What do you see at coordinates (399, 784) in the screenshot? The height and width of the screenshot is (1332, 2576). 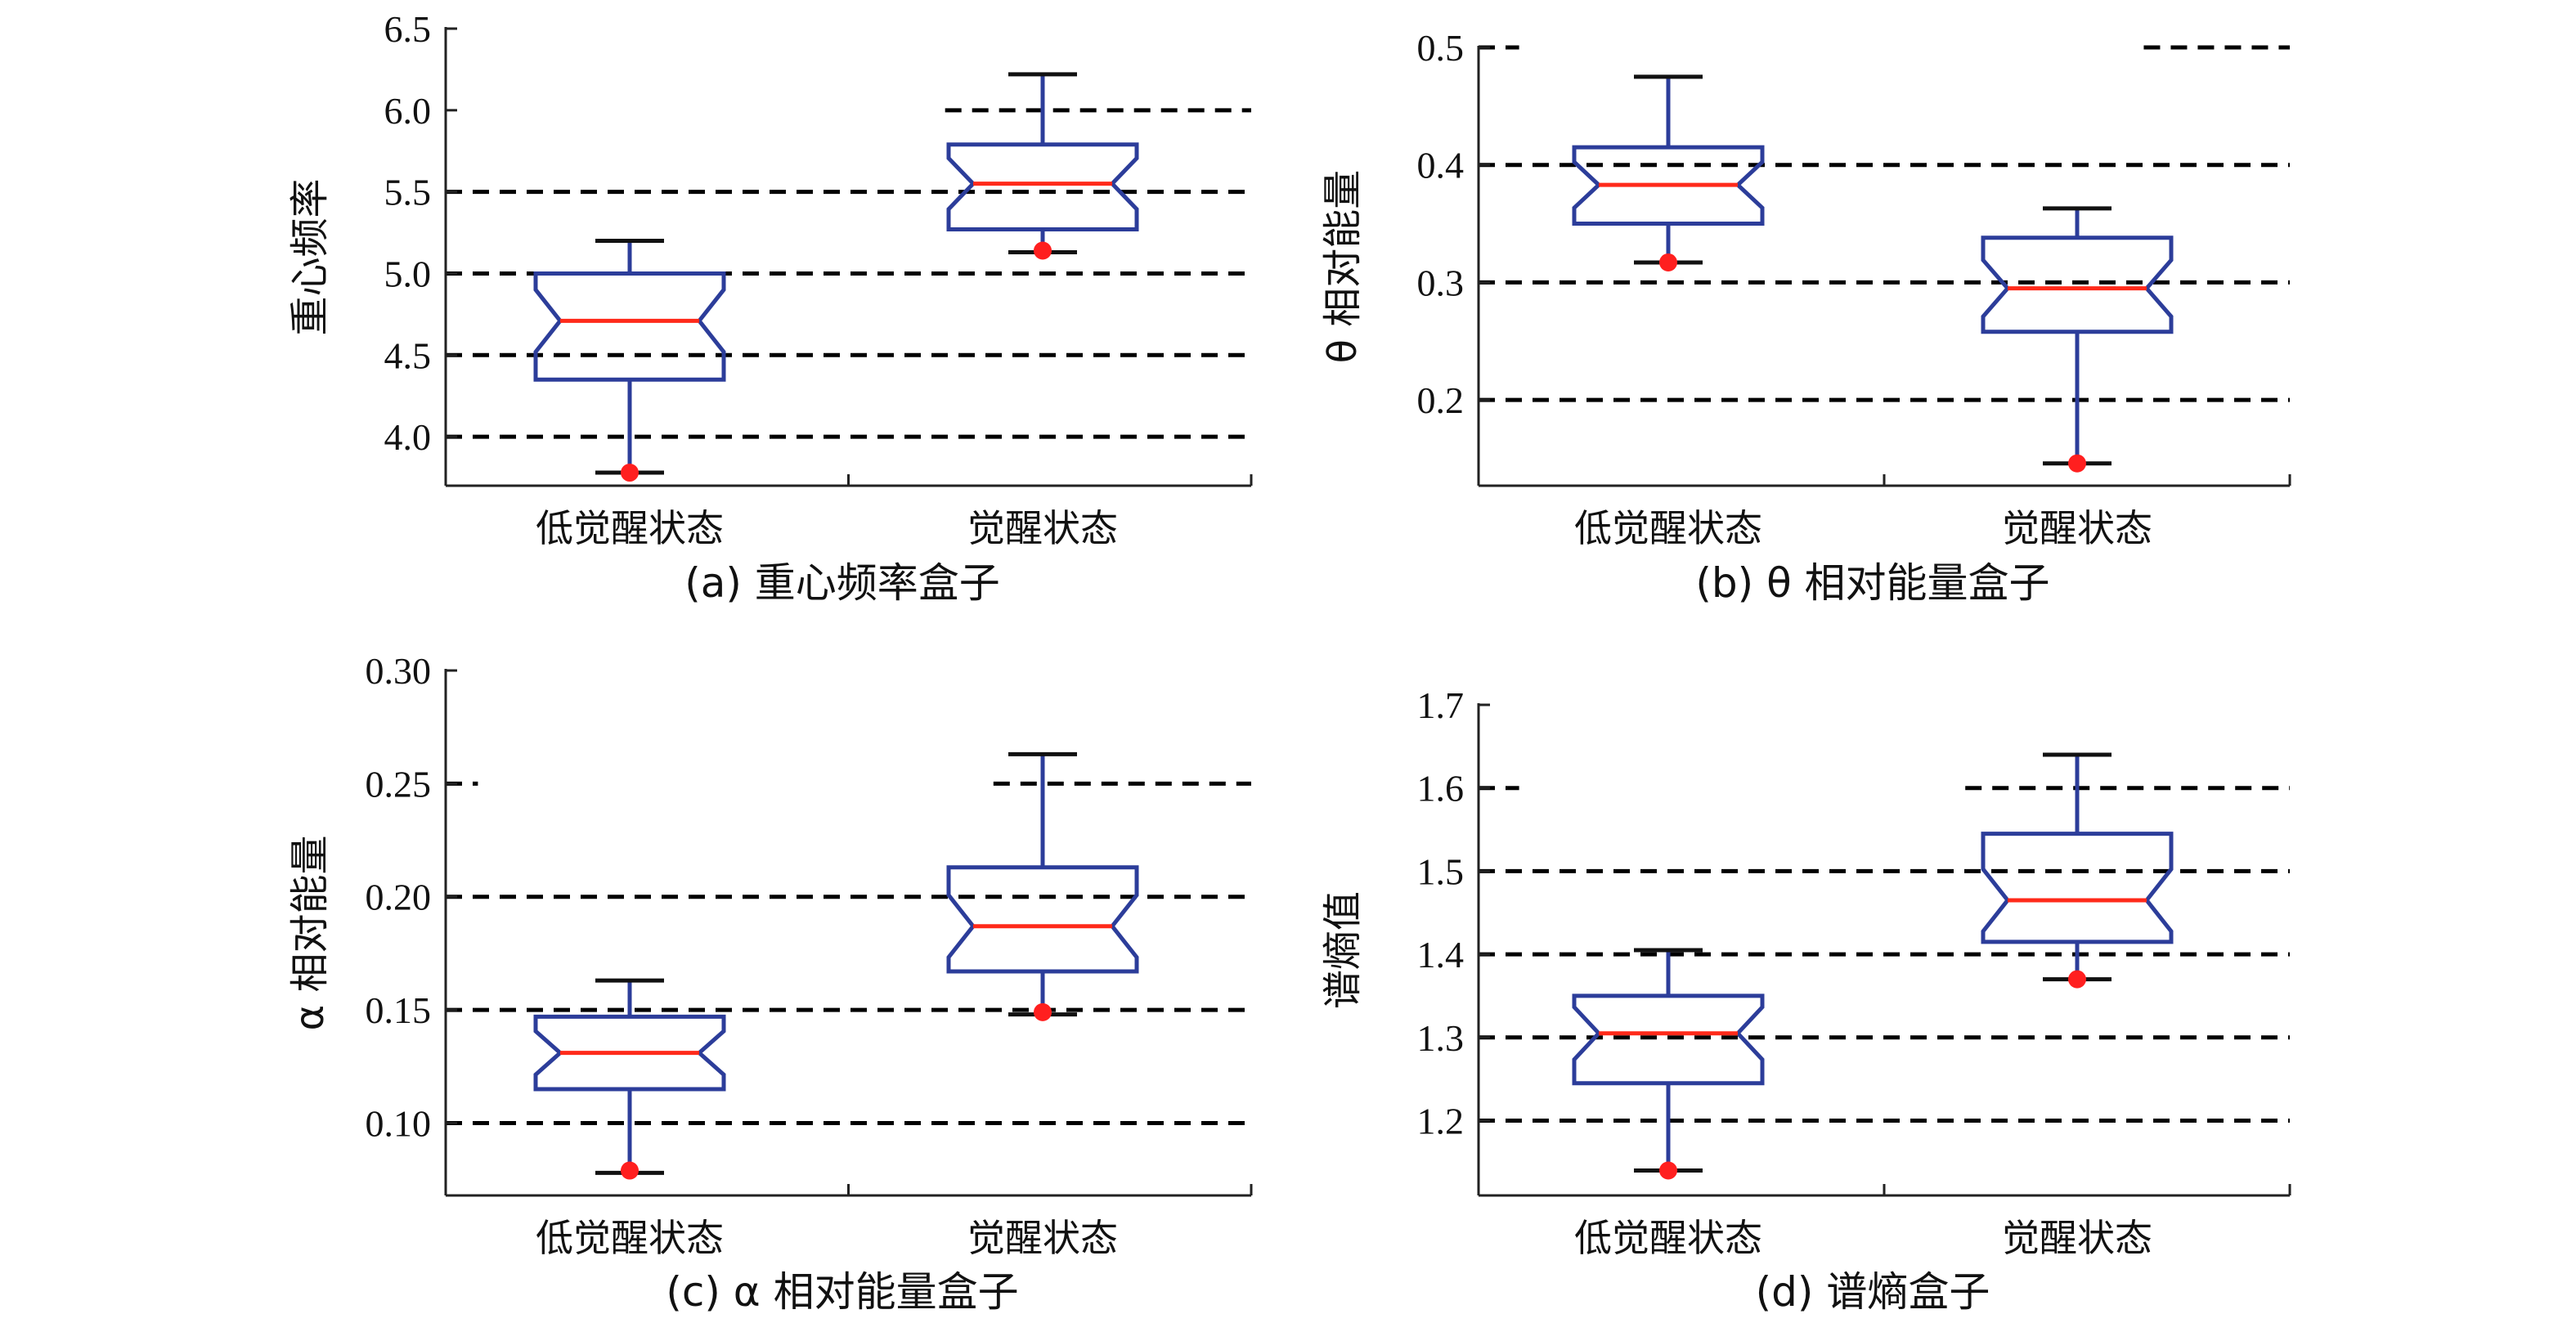 I see `y-tick-label: 0.25` at bounding box center [399, 784].